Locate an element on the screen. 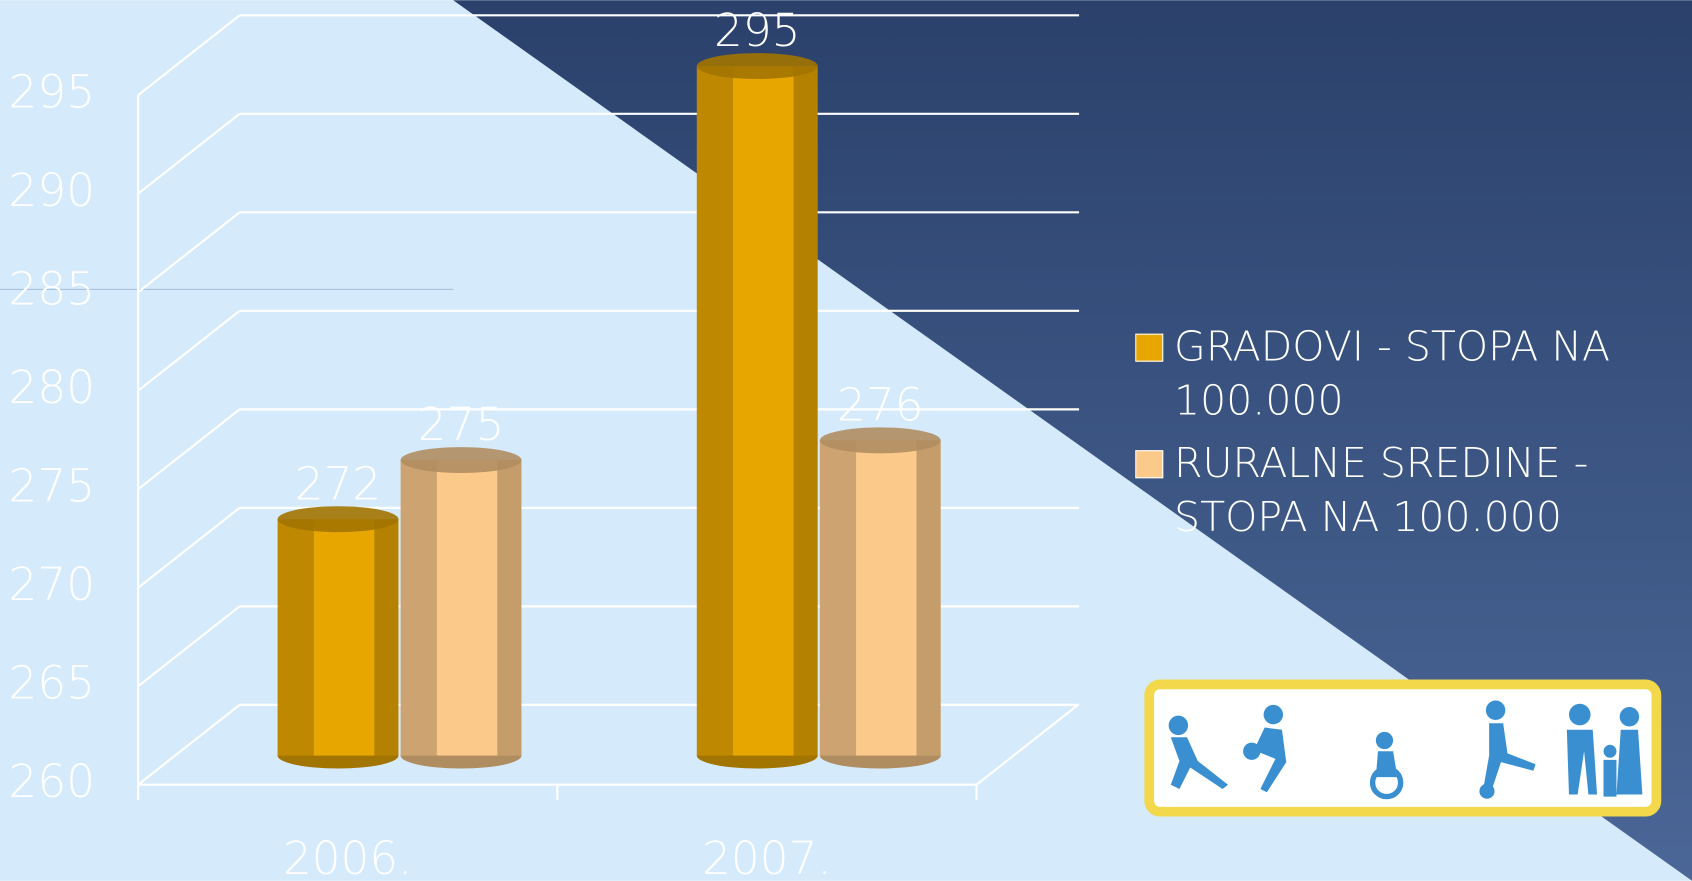 This screenshot has height=881, width=1692. y-tick-label: 275 is located at coordinates (52, 486).